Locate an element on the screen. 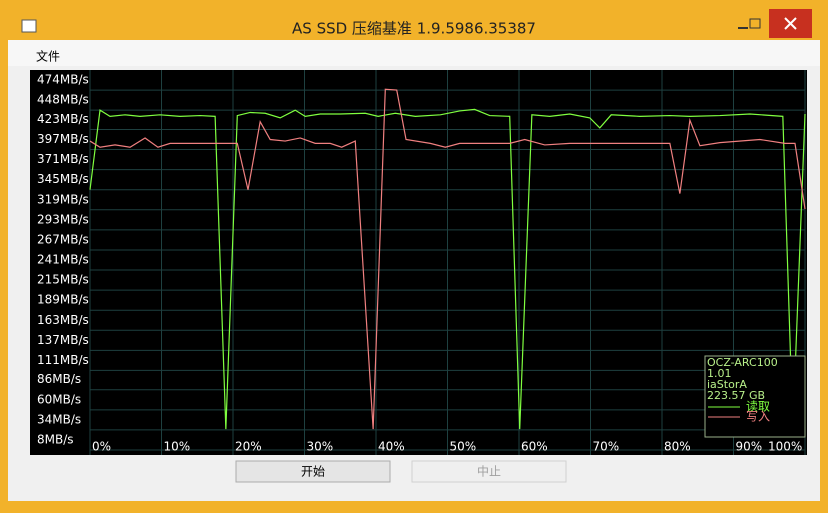 Image resolution: width=828 pixels, height=513 pixels. y-tick-label: 34MB/s is located at coordinates (59, 419).